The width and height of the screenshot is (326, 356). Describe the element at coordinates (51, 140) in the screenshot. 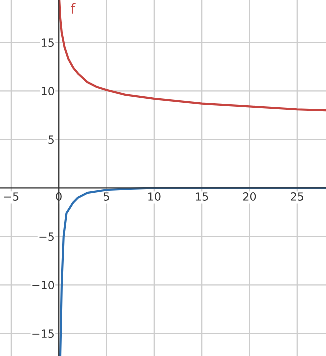

I see `y-tick-label: 5` at that location.